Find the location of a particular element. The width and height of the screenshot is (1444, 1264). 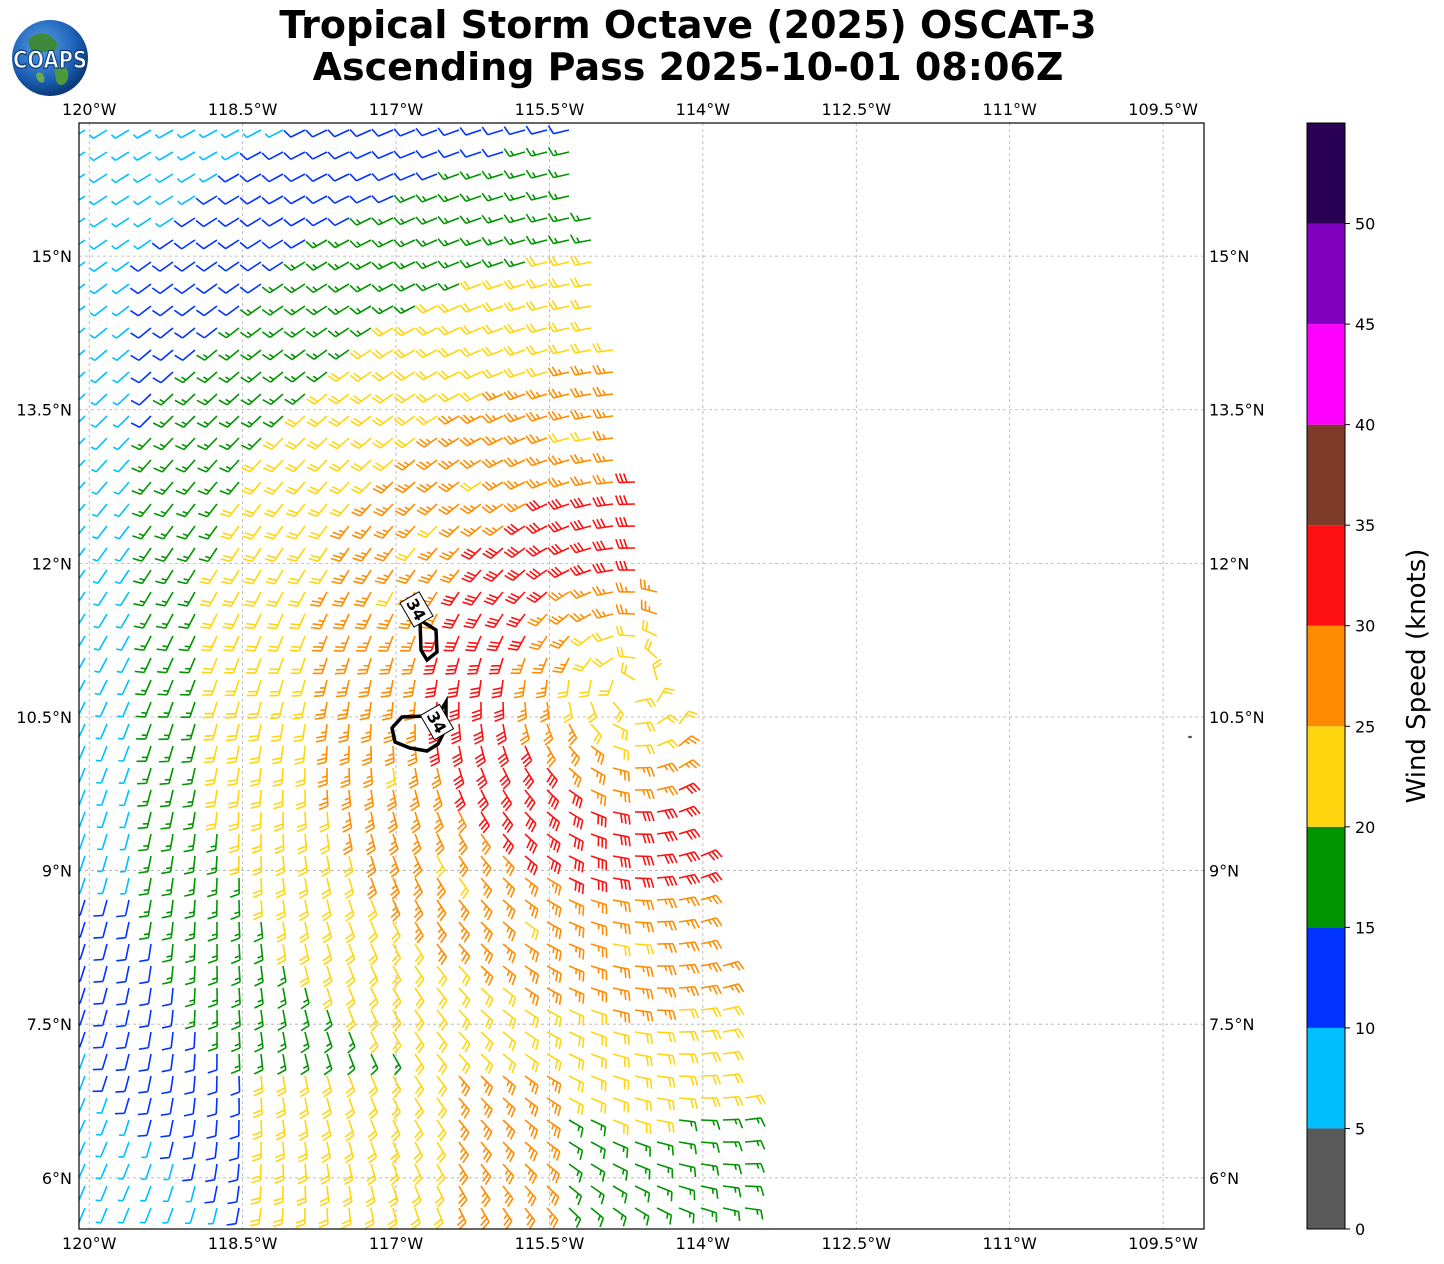

lon-tick-label: 115.5°W is located at coordinates (550, 1243).